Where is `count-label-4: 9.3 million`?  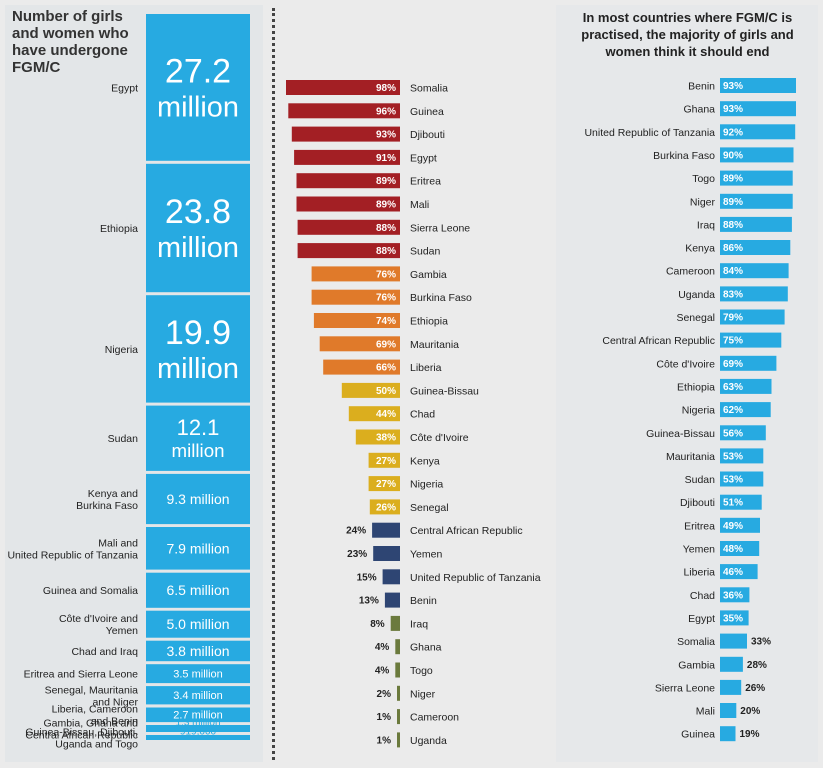 count-label-4: 9.3 million is located at coordinates (197, 499).